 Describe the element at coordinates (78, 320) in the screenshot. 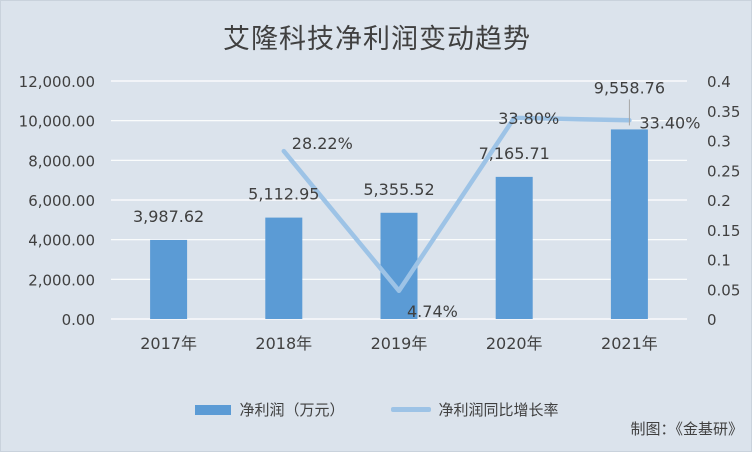

I see `y-left-tick-label: 0.00` at that location.